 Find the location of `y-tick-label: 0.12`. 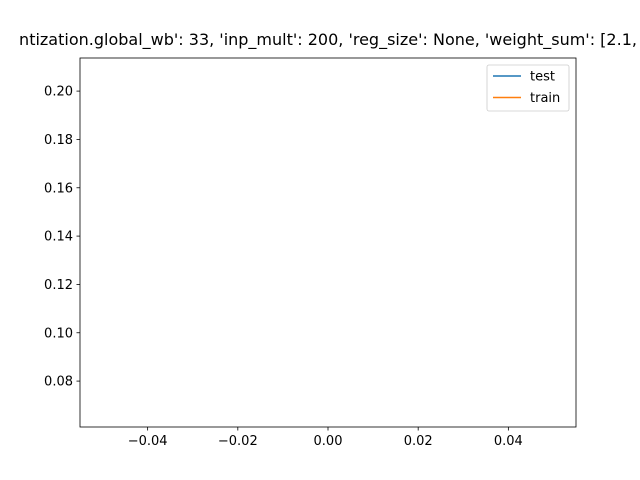

y-tick-label: 0.12 is located at coordinates (58, 285).